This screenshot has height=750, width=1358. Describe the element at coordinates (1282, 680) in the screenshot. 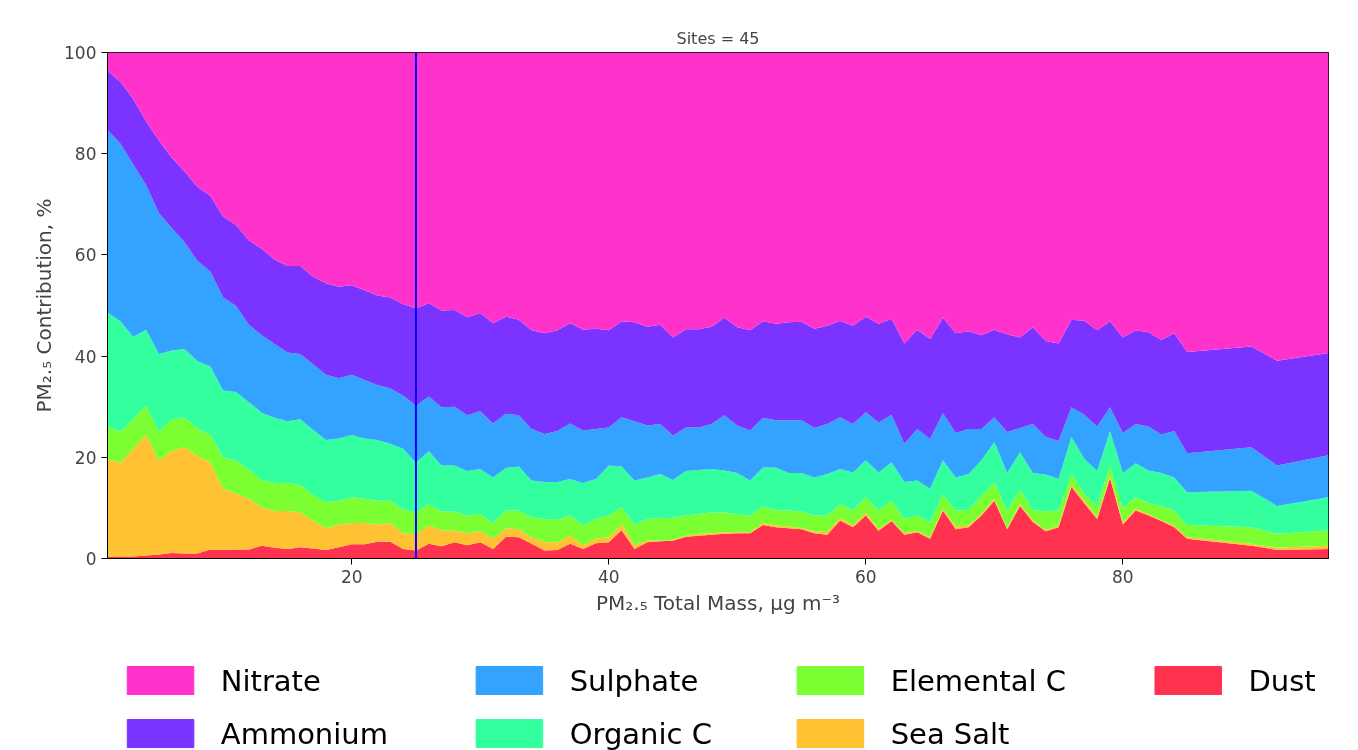

I see `legend-label: Dust` at that location.